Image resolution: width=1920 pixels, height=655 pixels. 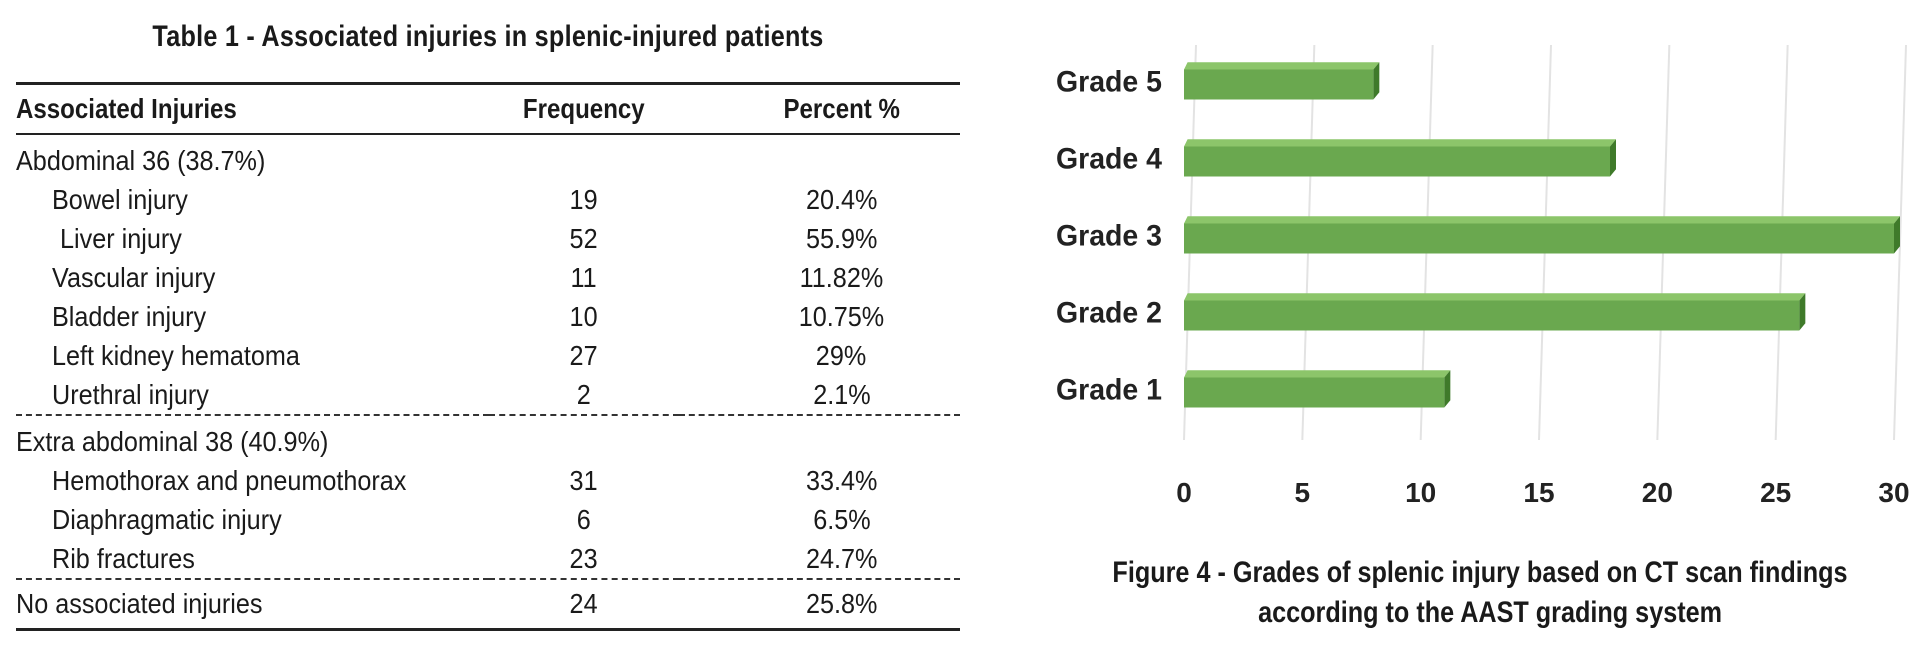 What do you see at coordinates (1303, 492) in the screenshot?
I see `x-tick-label: 5` at bounding box center [1303, 492].